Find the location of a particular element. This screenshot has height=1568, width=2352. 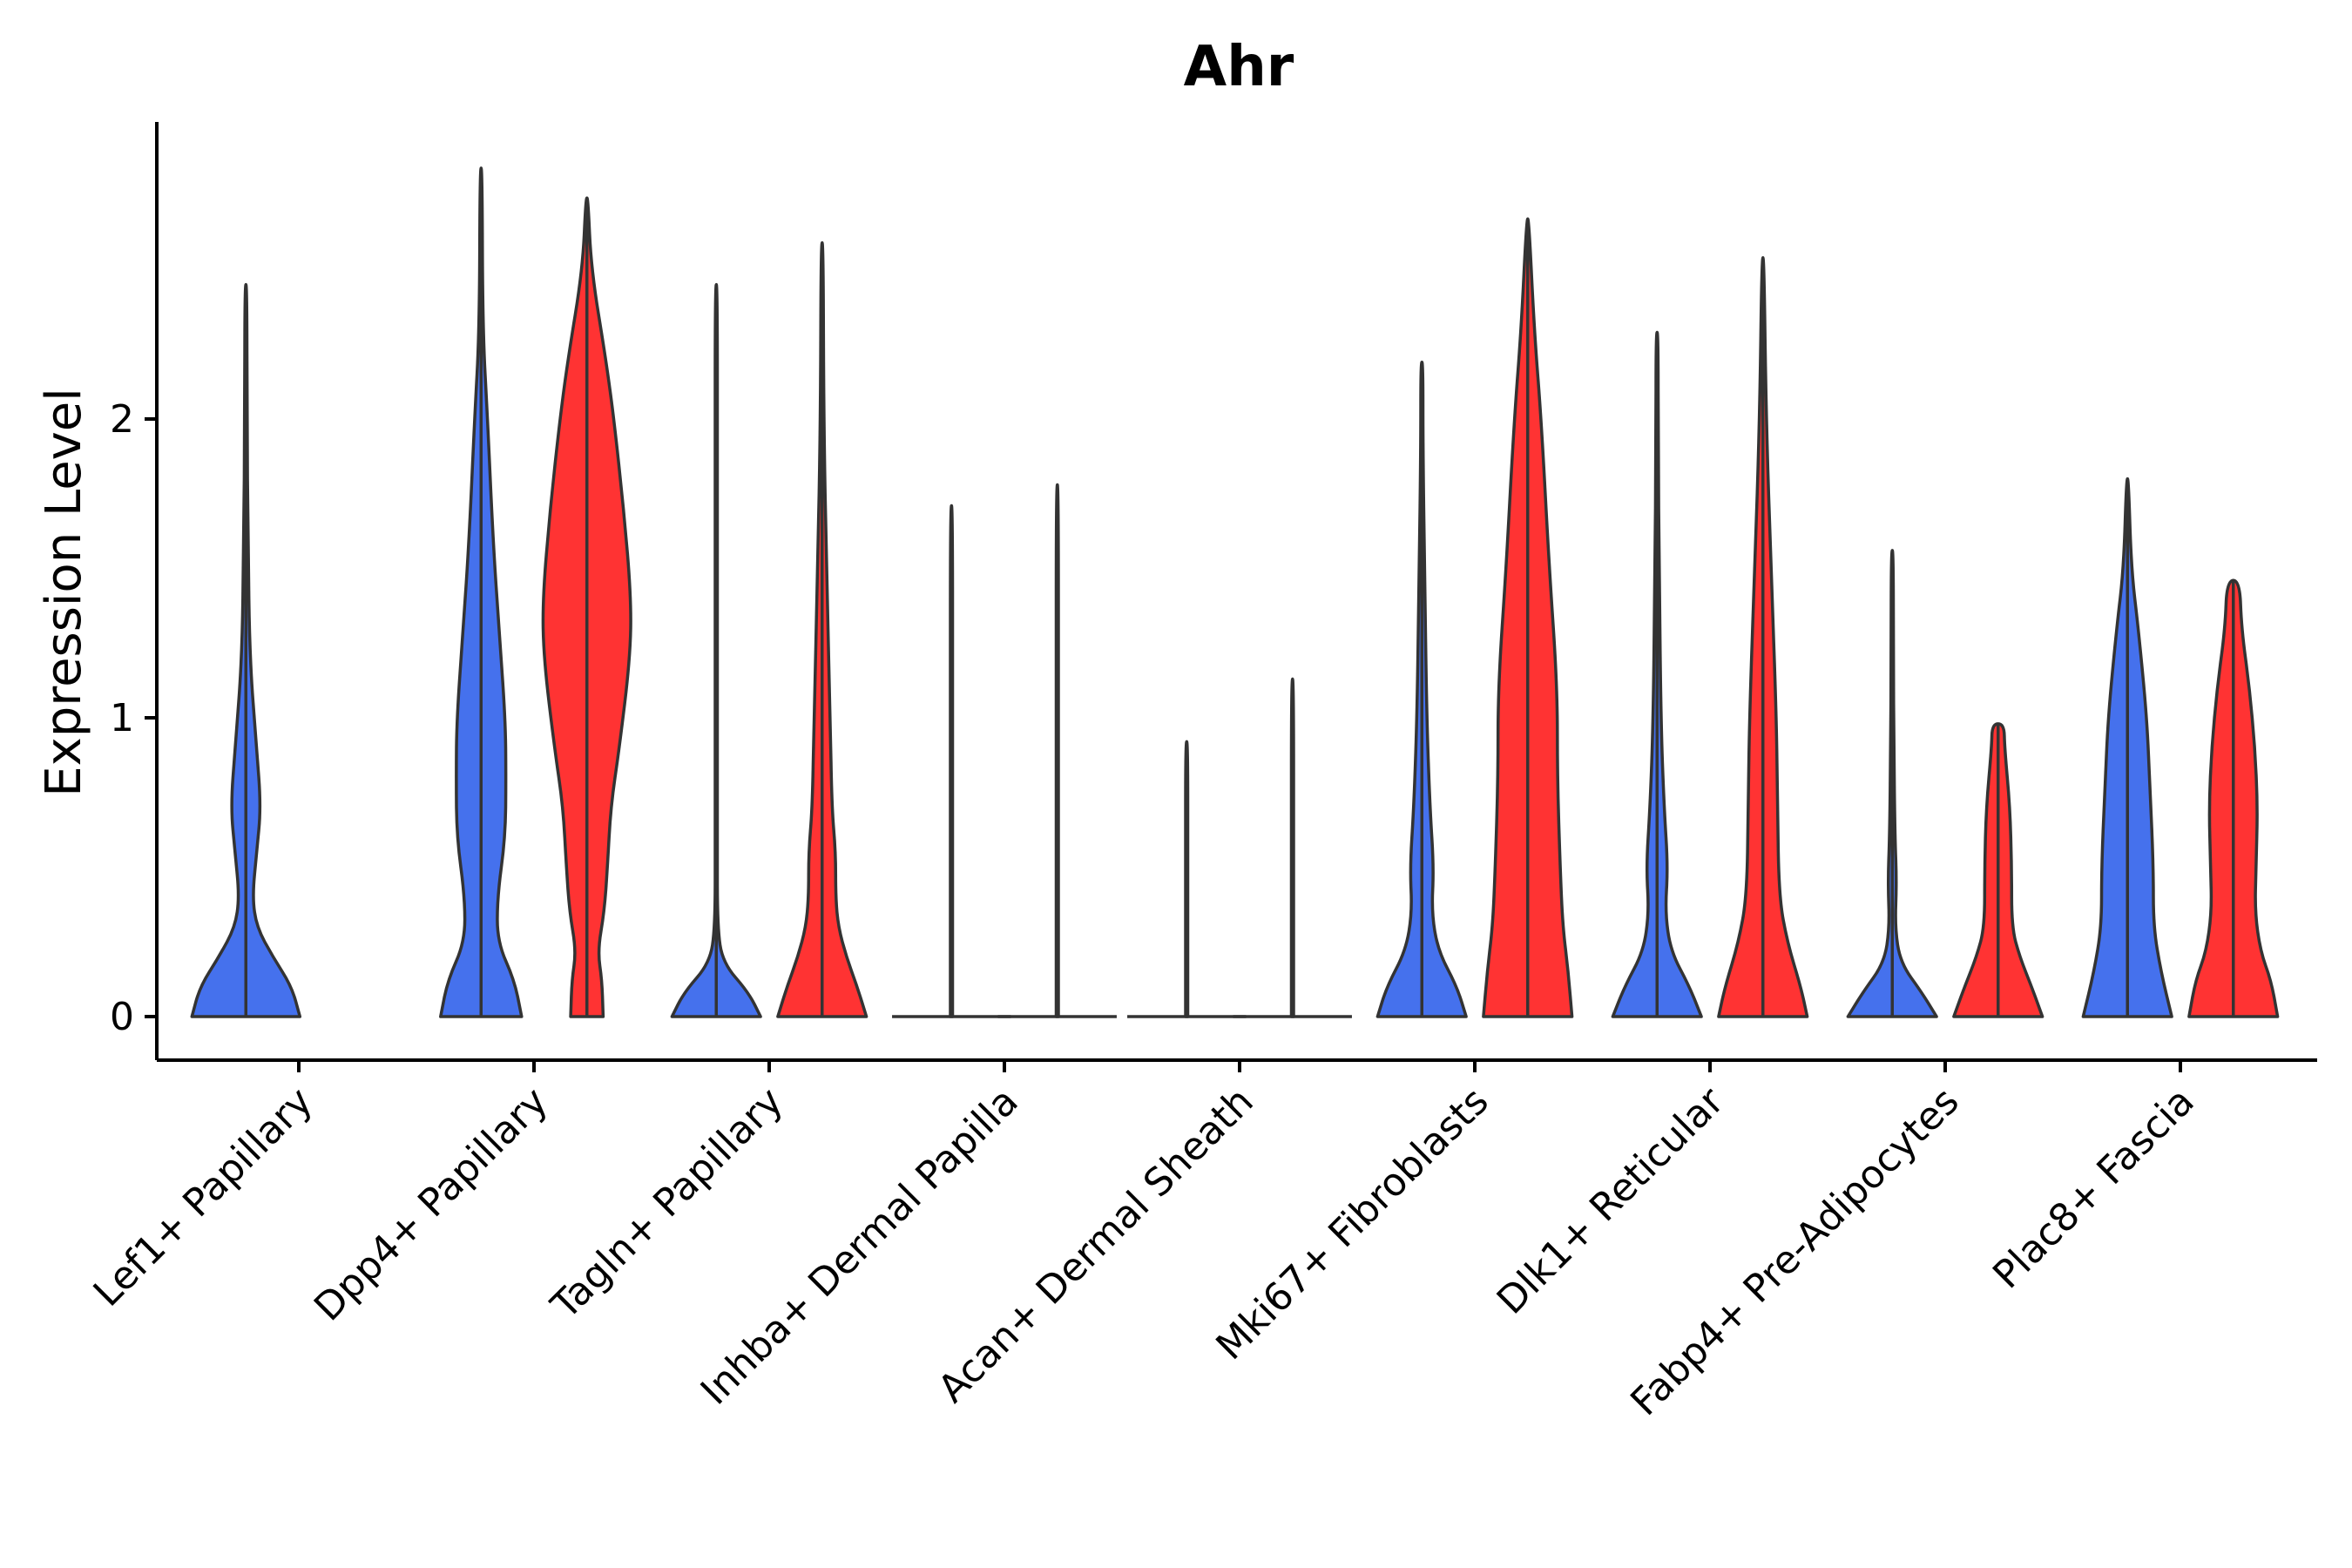

y-axis-label: Expression Level is located at coordinates (64, 592).